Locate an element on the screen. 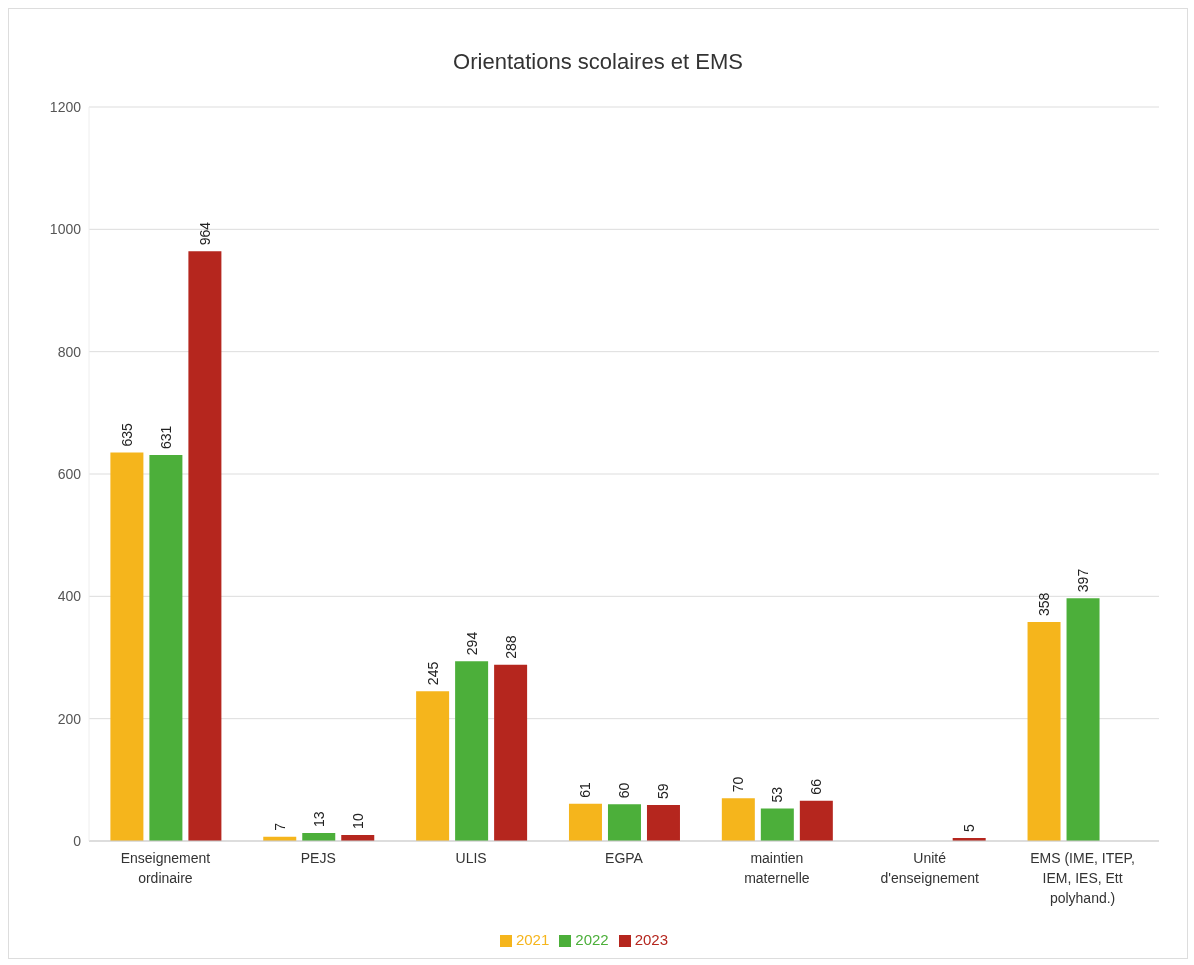 This screenshot has width=1194, height=965. legend-label: 2021 is located at coordinates (532, 939).